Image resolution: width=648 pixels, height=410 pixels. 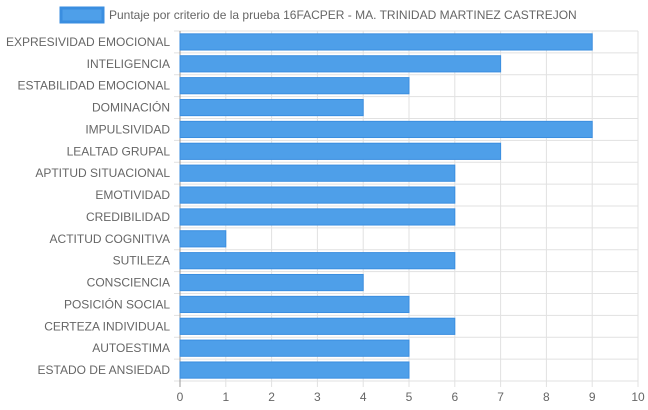 What do you see at coordinates (131, 348) in the screenshot?
I see `y-tick-label: AUTOESTIMA` at bounding box center [131, 348].